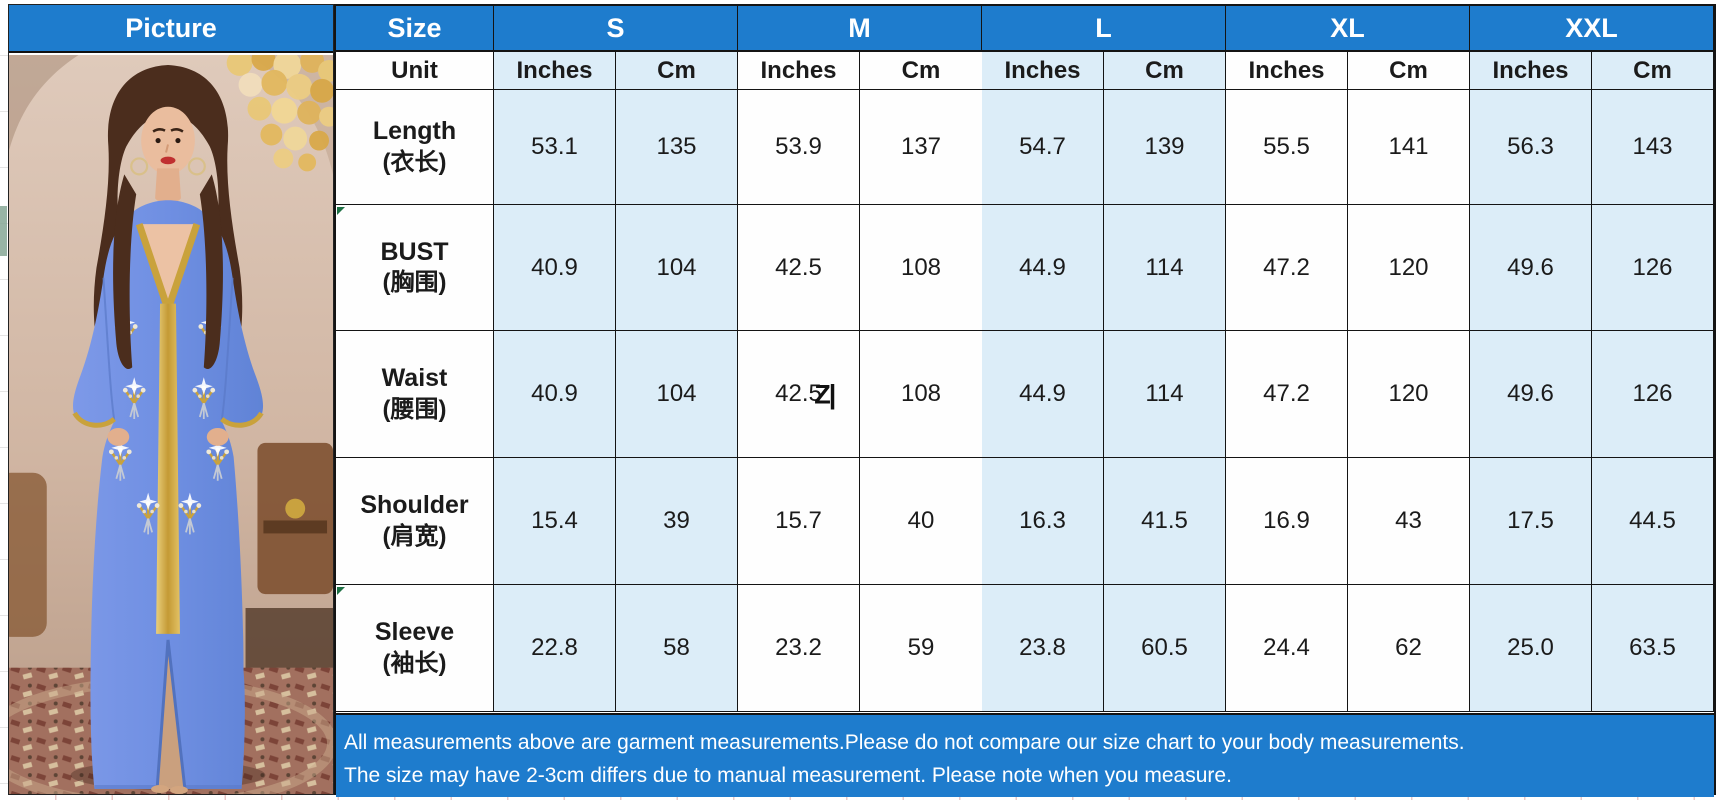  Describe the element at coordinates (1104, 29) in the screenshot. I see `size-header-l: L` at that location.